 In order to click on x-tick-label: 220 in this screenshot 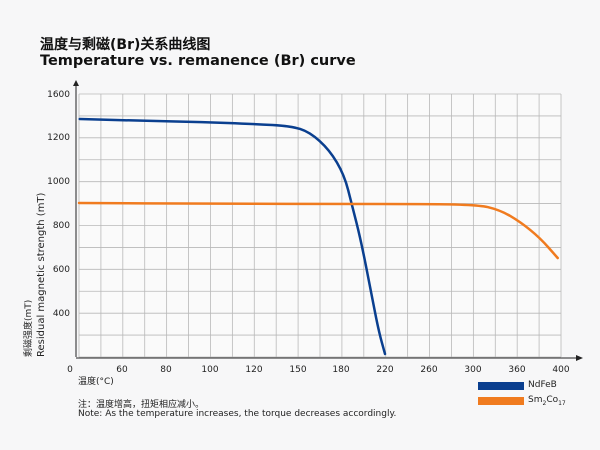, I will do `click(384, 370)`.